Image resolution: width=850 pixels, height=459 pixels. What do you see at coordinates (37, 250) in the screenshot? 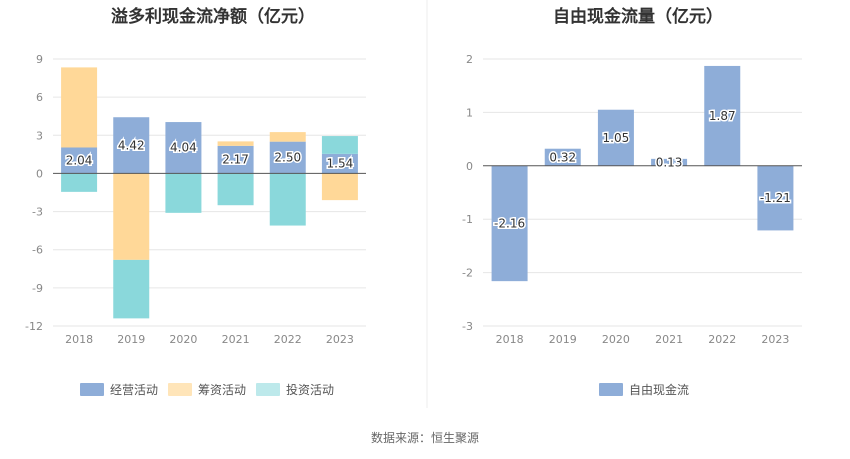
I see `y-tick-label: -6` at bounding box center [37, 250].